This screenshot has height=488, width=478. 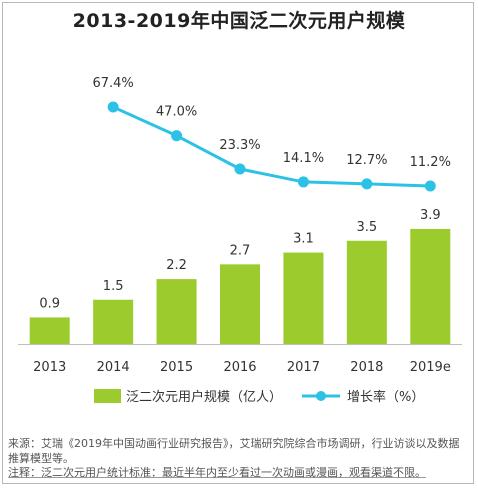 What do you see at coordinates (177, 136) in the screenshot?
I see `growth-point-2015` at bounding box center [177, 136].